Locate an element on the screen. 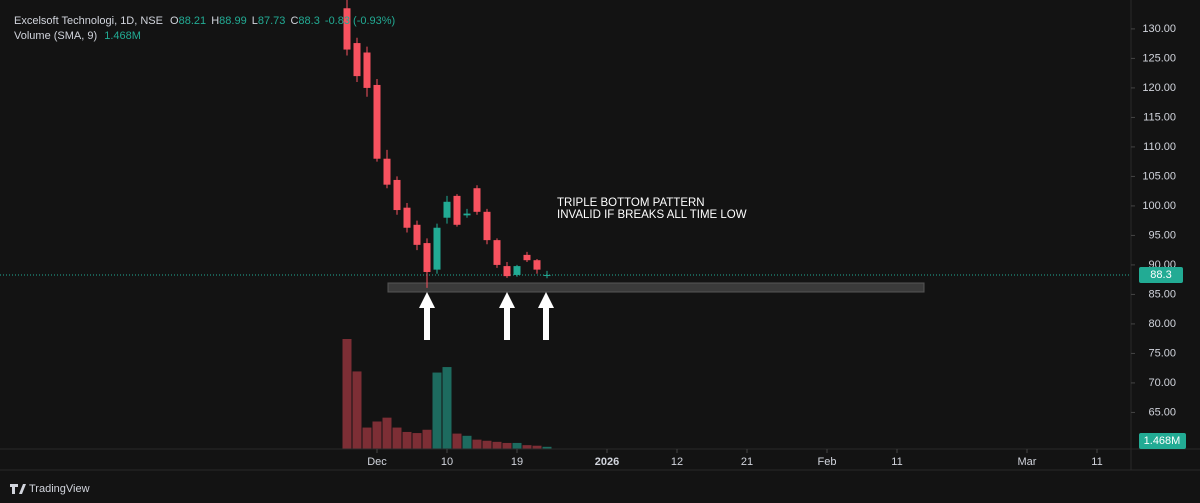 The image size is (1200, 503). y-tick-label: 130.00 is located at coordinates (1159, 29).